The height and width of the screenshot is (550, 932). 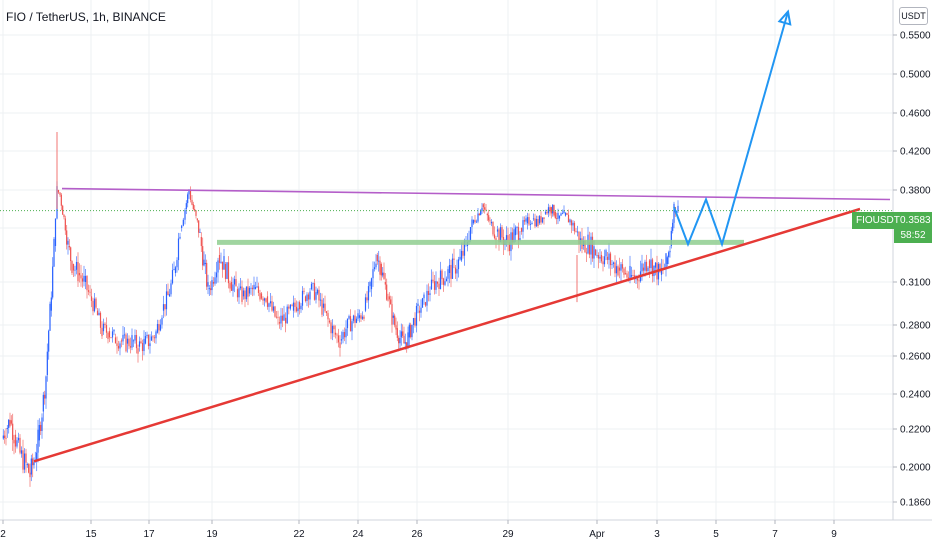 I want to click on price-tick-label: 0.1860, so click(x=915, y=503).